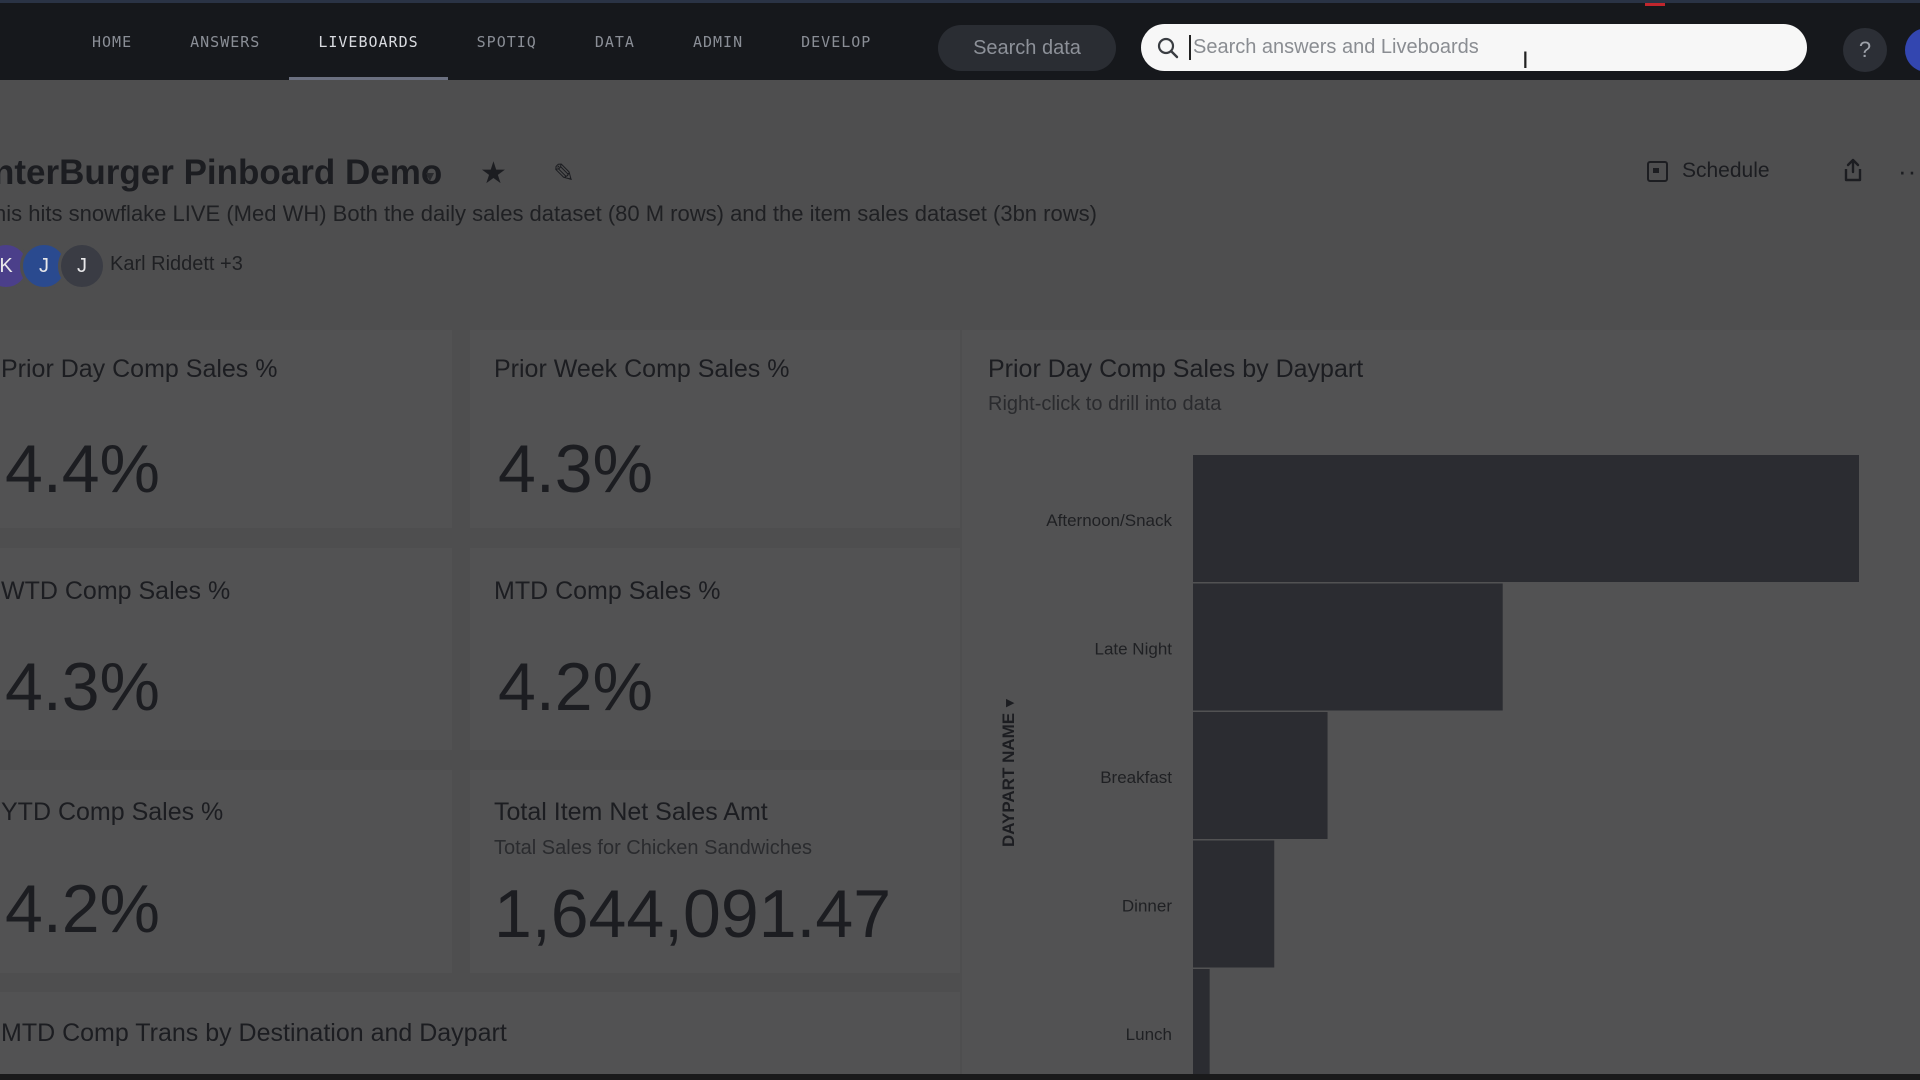 This screenshot has height=1080, width=1920. What do you see at coordinates (718, 41) in the screenshot?
I see `nav-item-admin: ADMIN` at bounding box center [718, 41].